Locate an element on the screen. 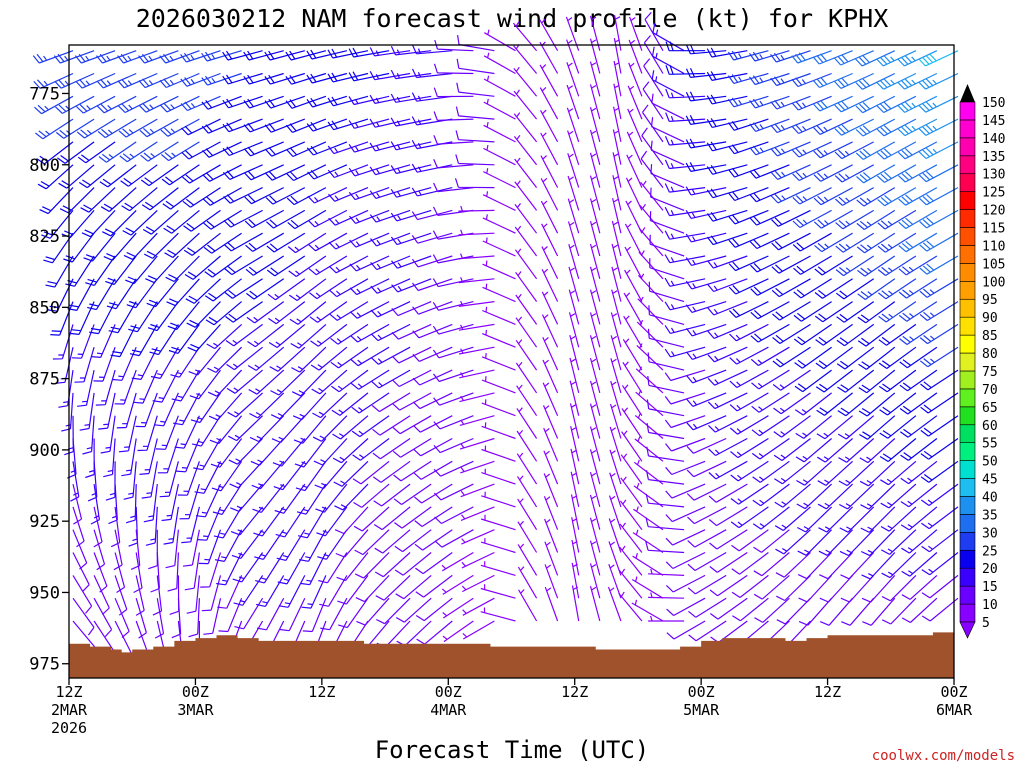  credit-link: coolwx.com/models is located at coordinates (943, 756).